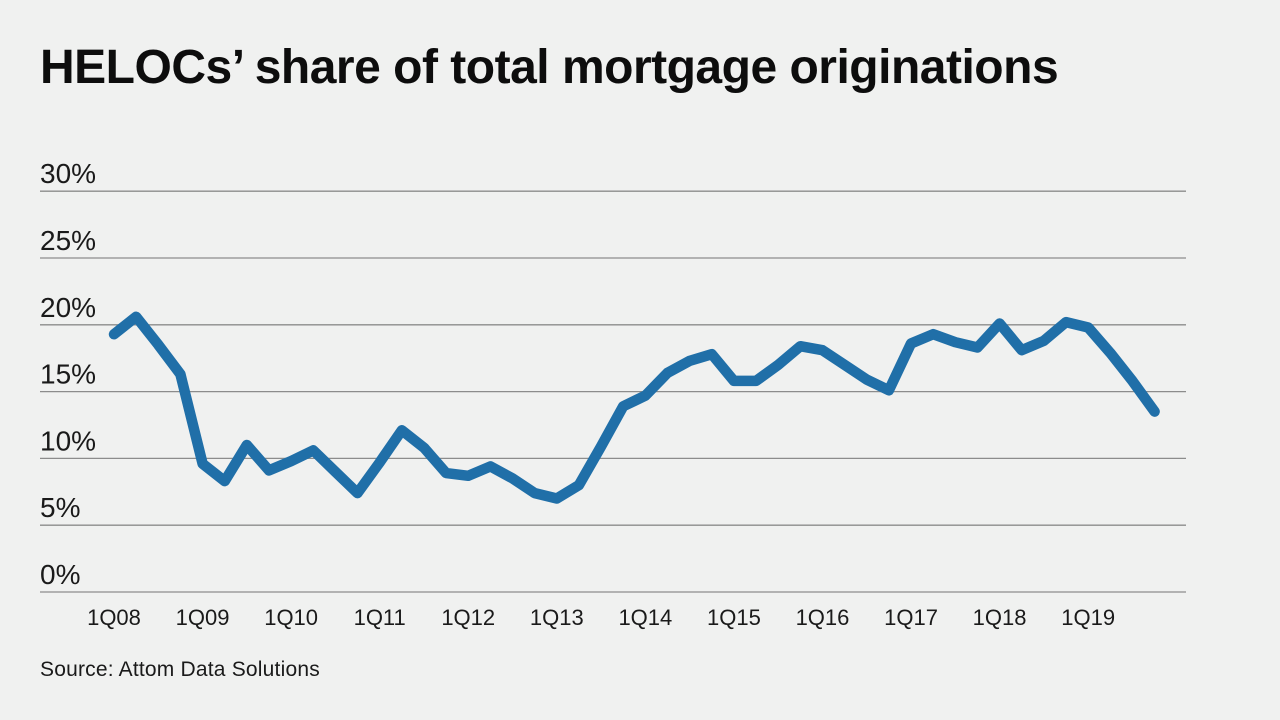 The height and width of the screenshot is (720, 1280). What do you see at coordinates (68, 173) in the screenshot?
I see `y-axis-tick-label: 30%` at bounding box center [68, 173].